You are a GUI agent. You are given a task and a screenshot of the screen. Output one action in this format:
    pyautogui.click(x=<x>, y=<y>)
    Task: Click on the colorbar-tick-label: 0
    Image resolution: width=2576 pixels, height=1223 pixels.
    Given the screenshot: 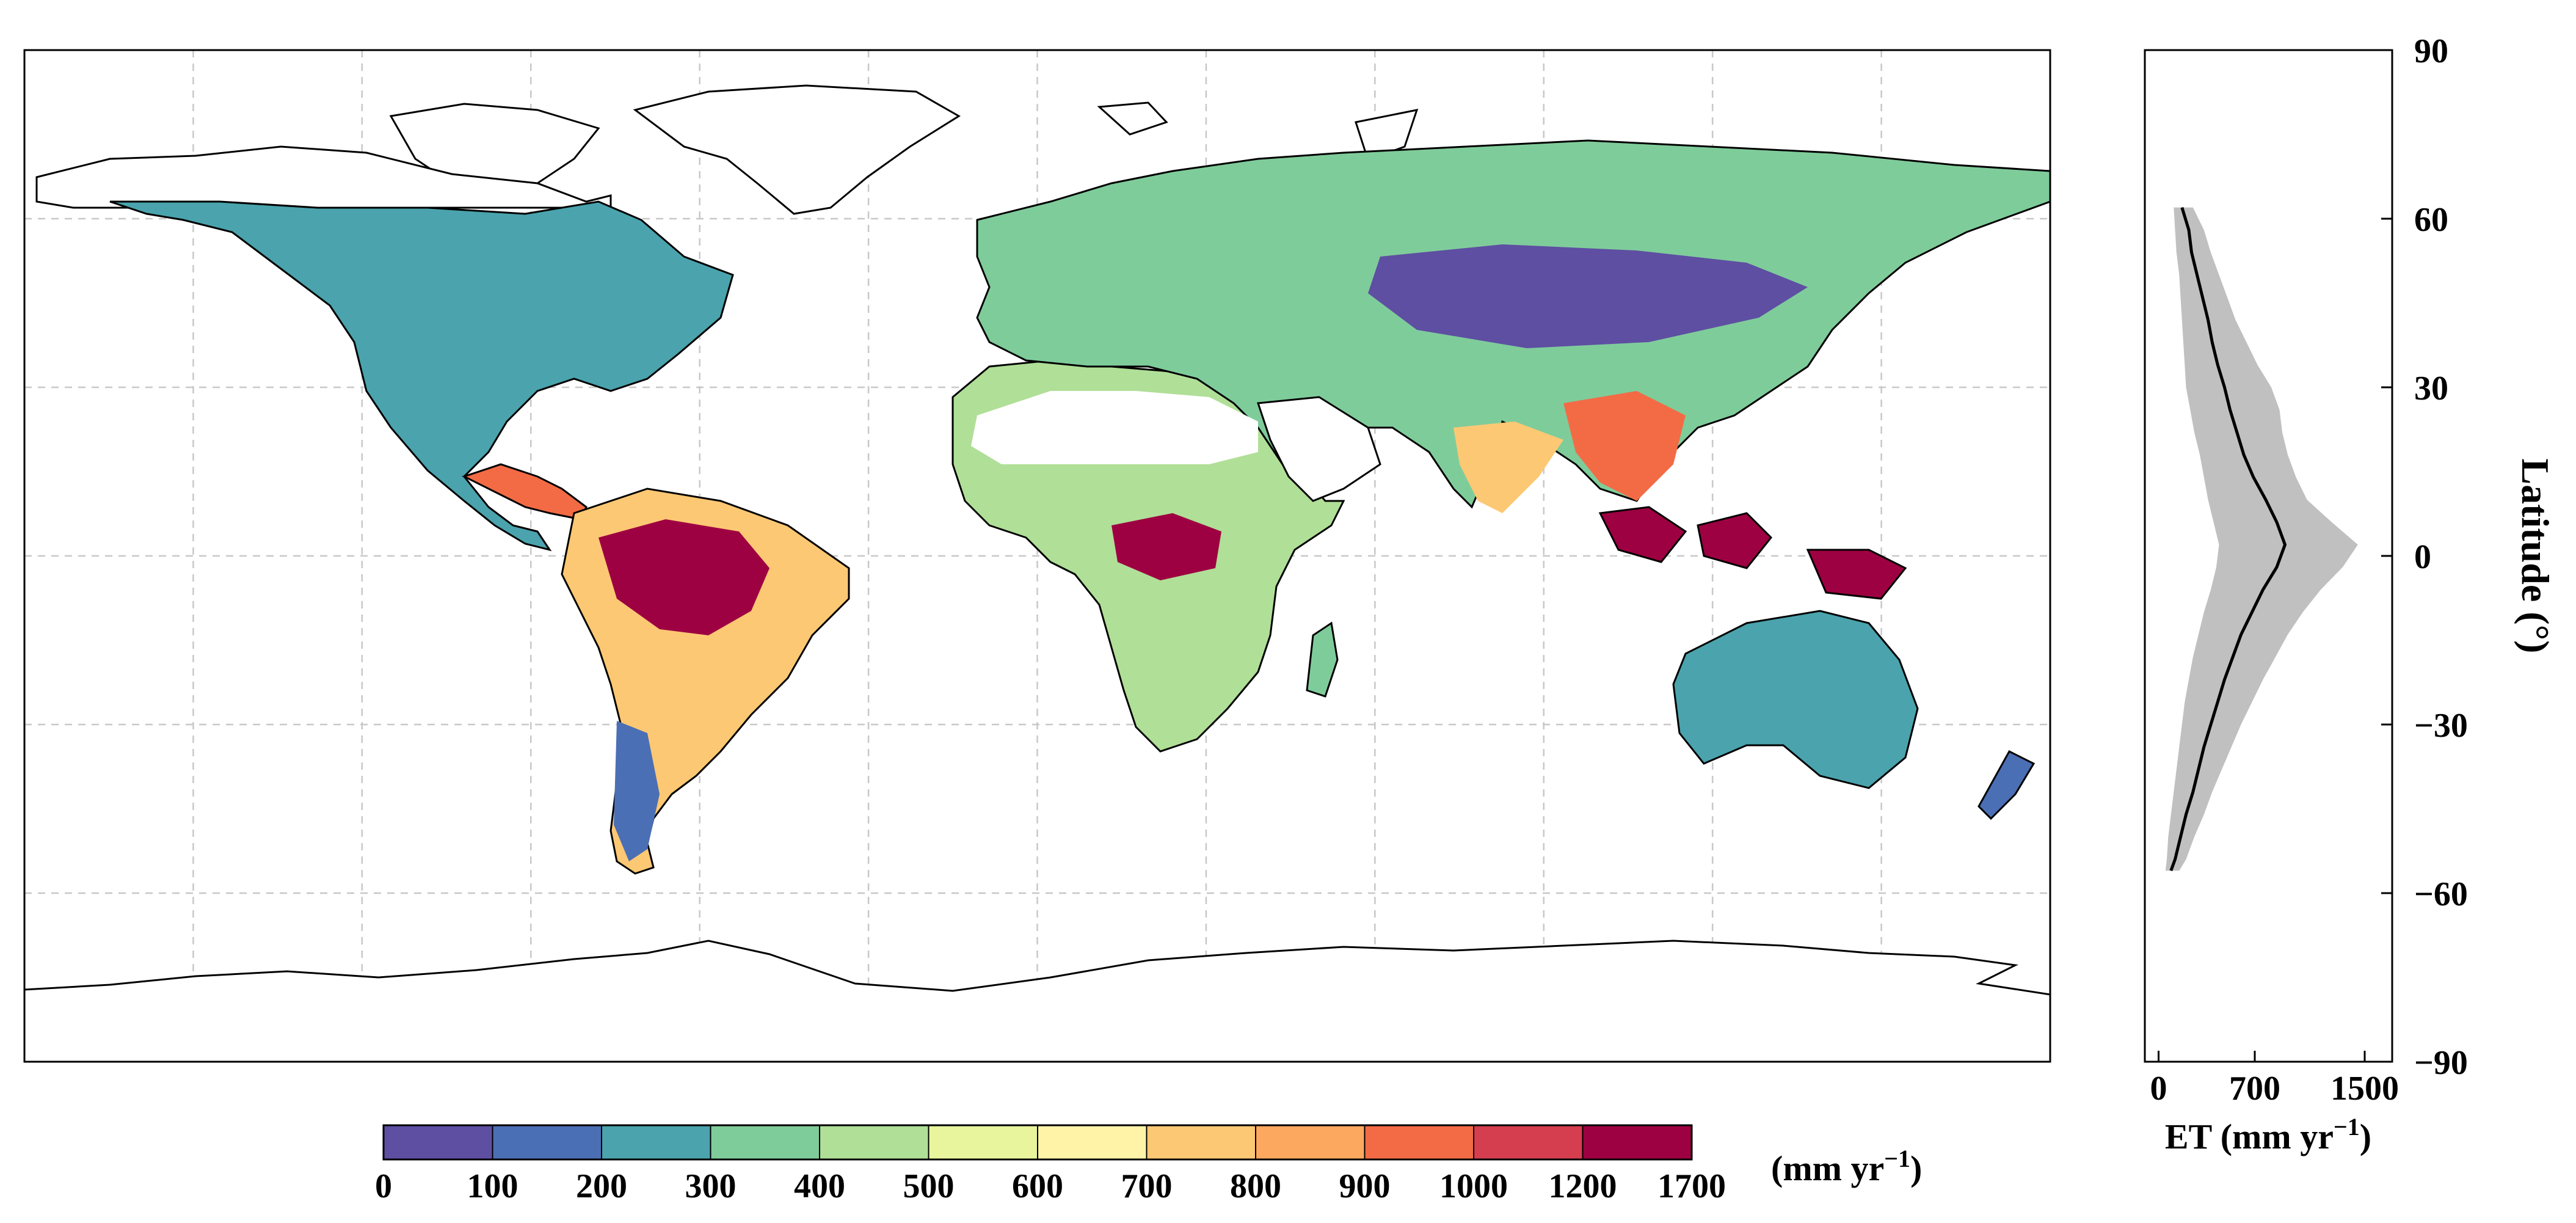 What is the action you would take?
    pyautogui.click(x=383, y=1186)
    